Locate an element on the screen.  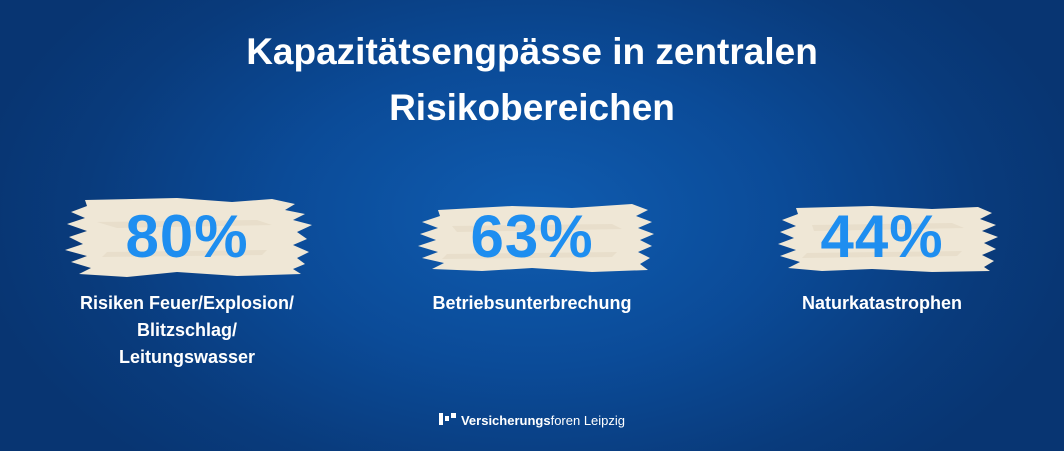
stat-card-natural-disasters: 44% Naturkatastrophen is located at coordinates (882, 254).